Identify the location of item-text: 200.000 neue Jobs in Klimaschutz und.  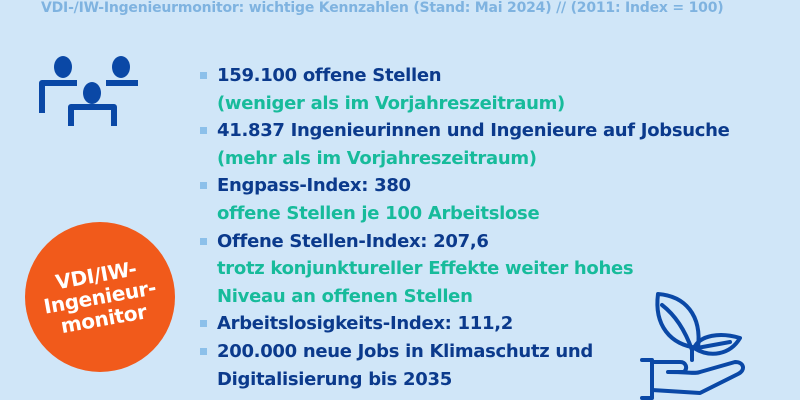
(405, 351).